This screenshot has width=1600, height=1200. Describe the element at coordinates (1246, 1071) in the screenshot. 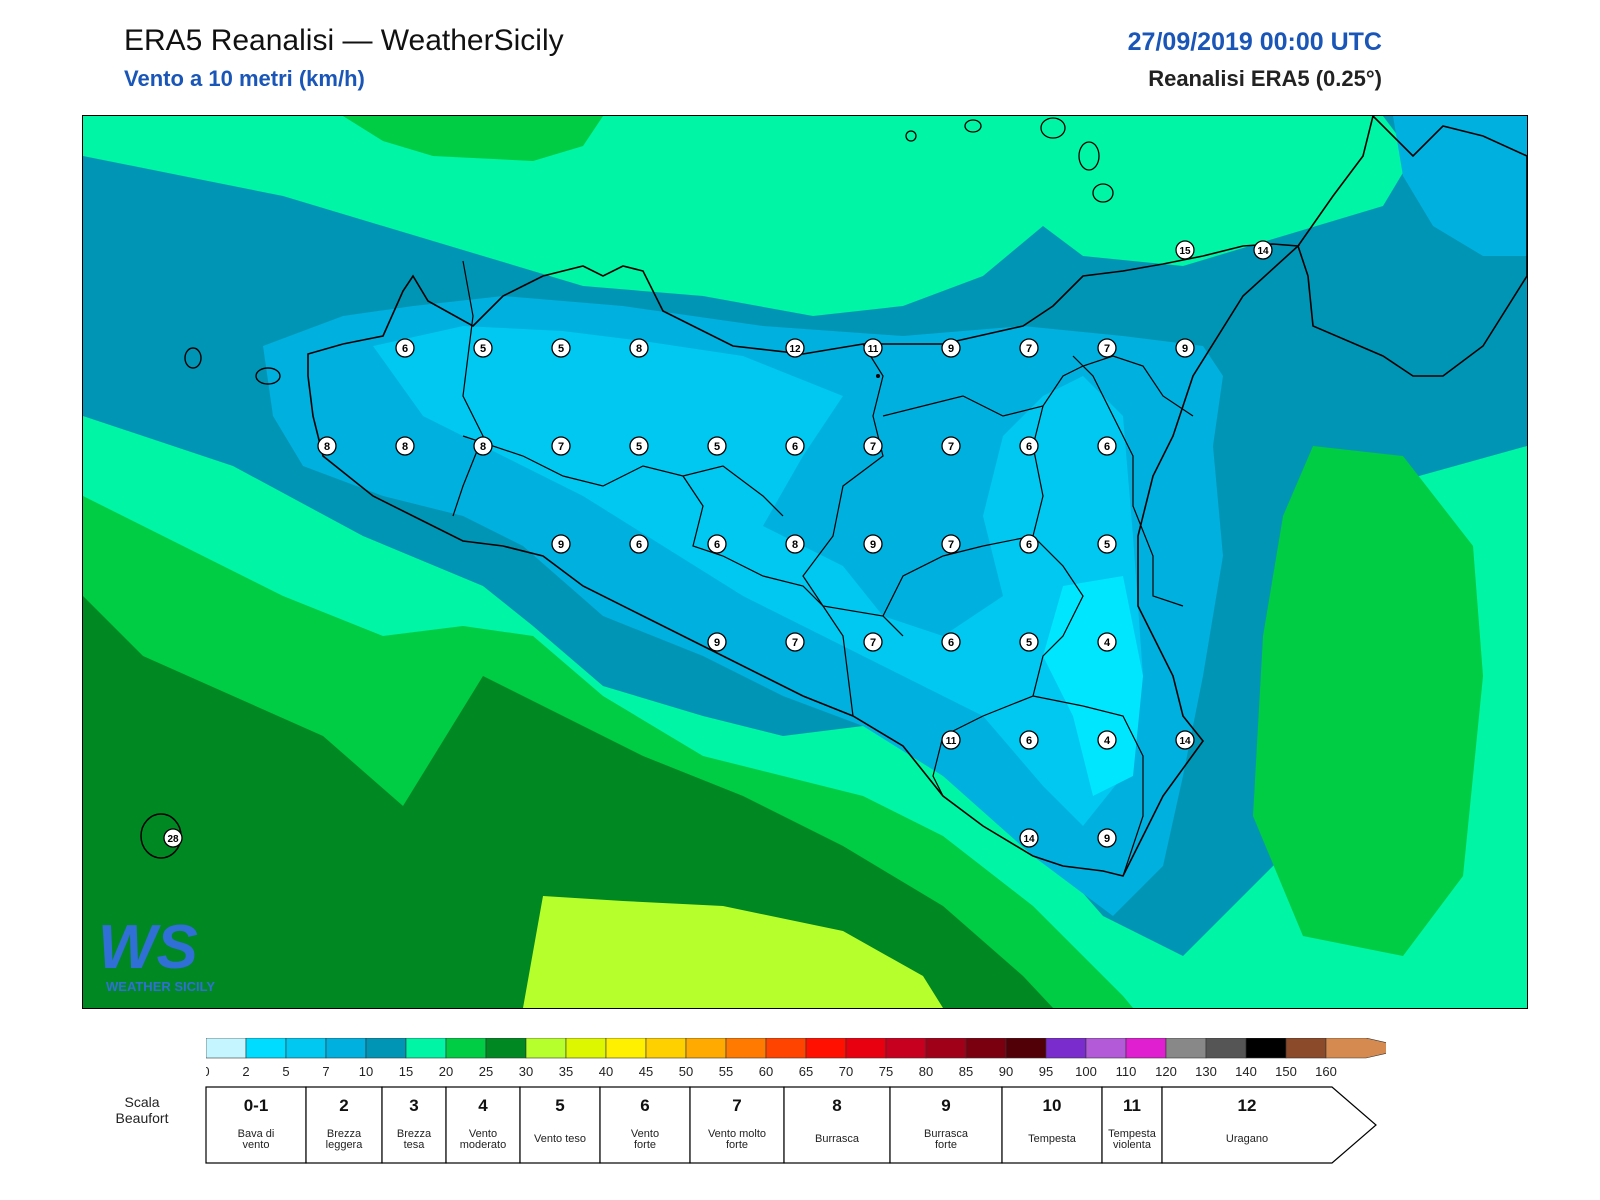

I see `colorbar-tick-label: 140` at that location.